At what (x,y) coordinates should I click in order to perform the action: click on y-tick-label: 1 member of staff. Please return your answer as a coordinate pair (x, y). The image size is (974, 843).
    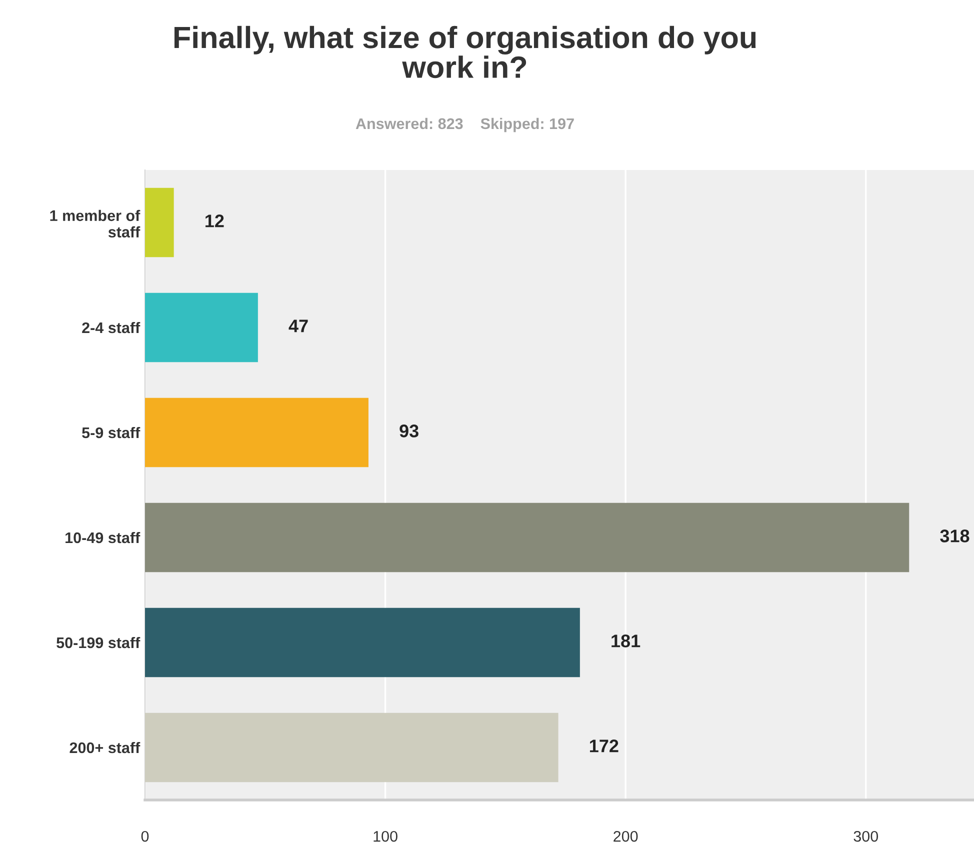
    Looking at the image, I should click on (95, 224).